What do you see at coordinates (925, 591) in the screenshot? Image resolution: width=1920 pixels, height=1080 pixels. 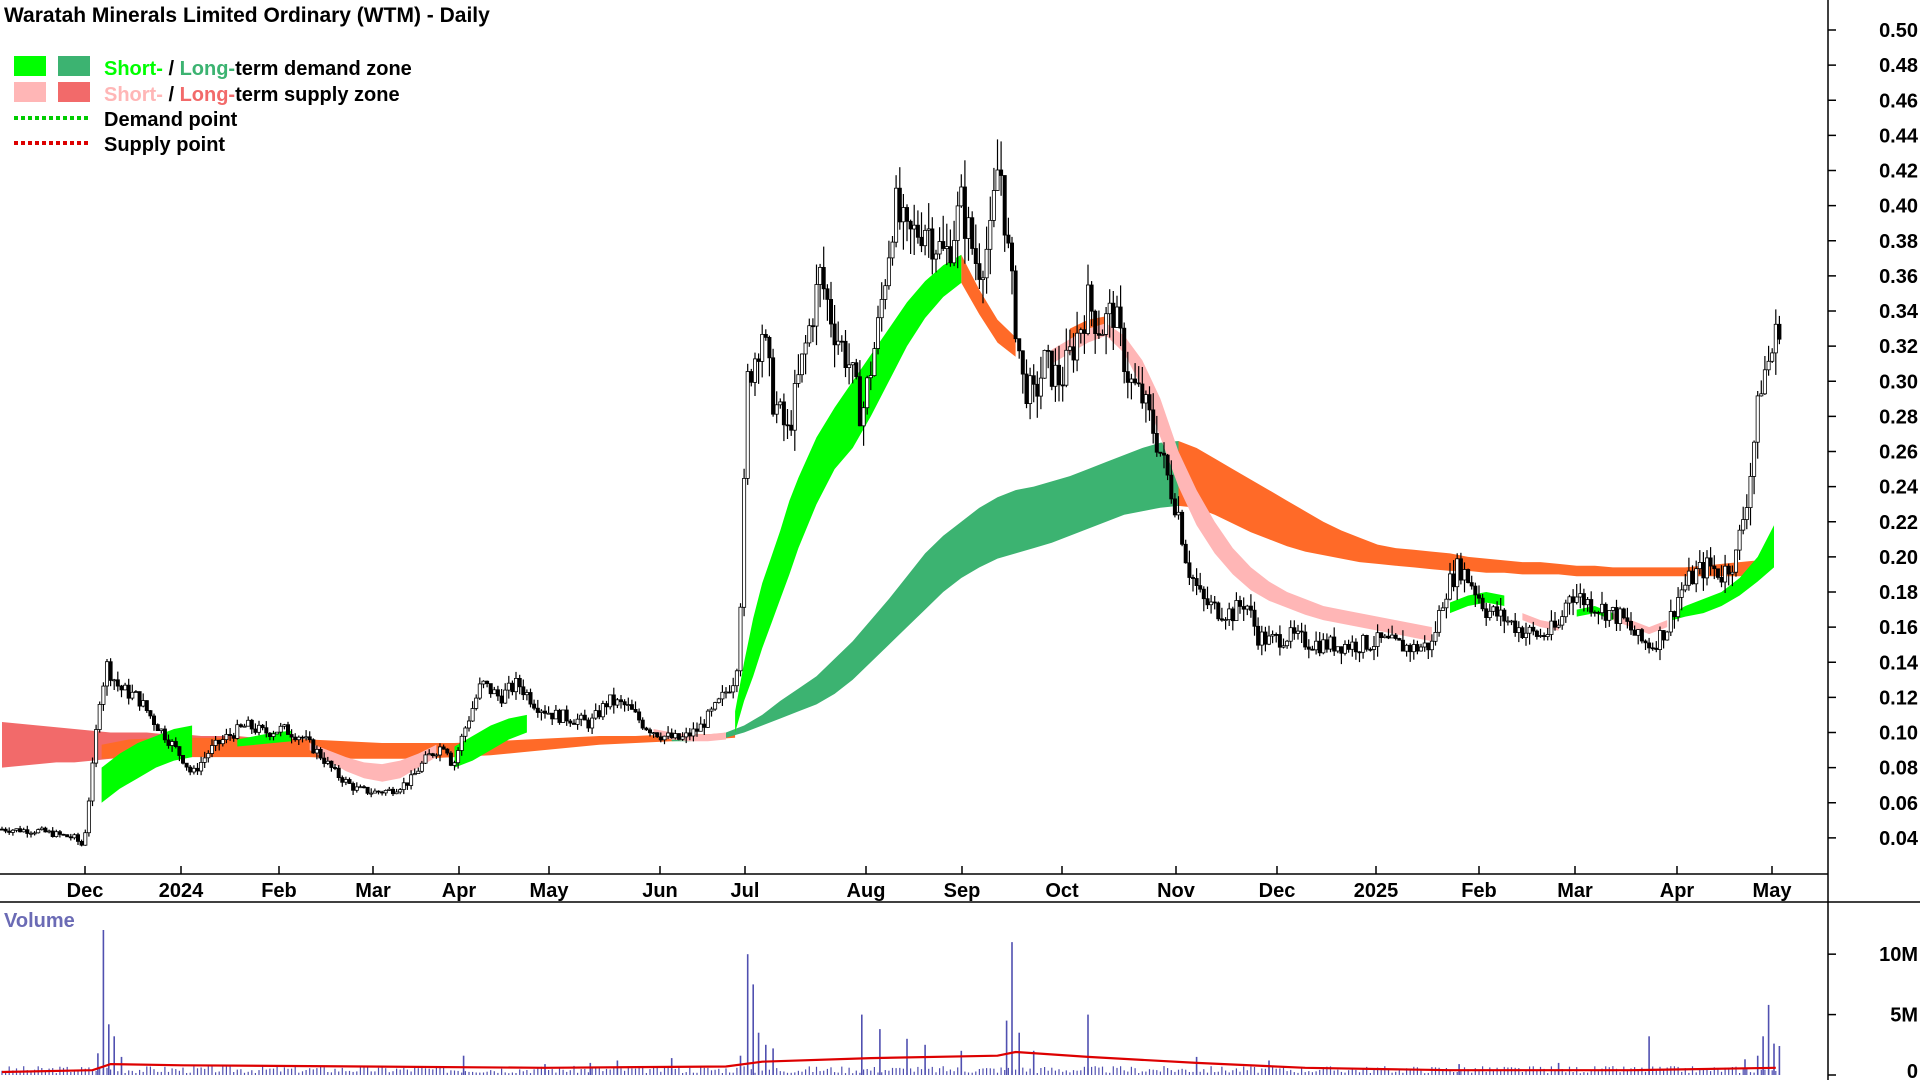 I see `long-demand-zone` at bounding box center [925, 591].